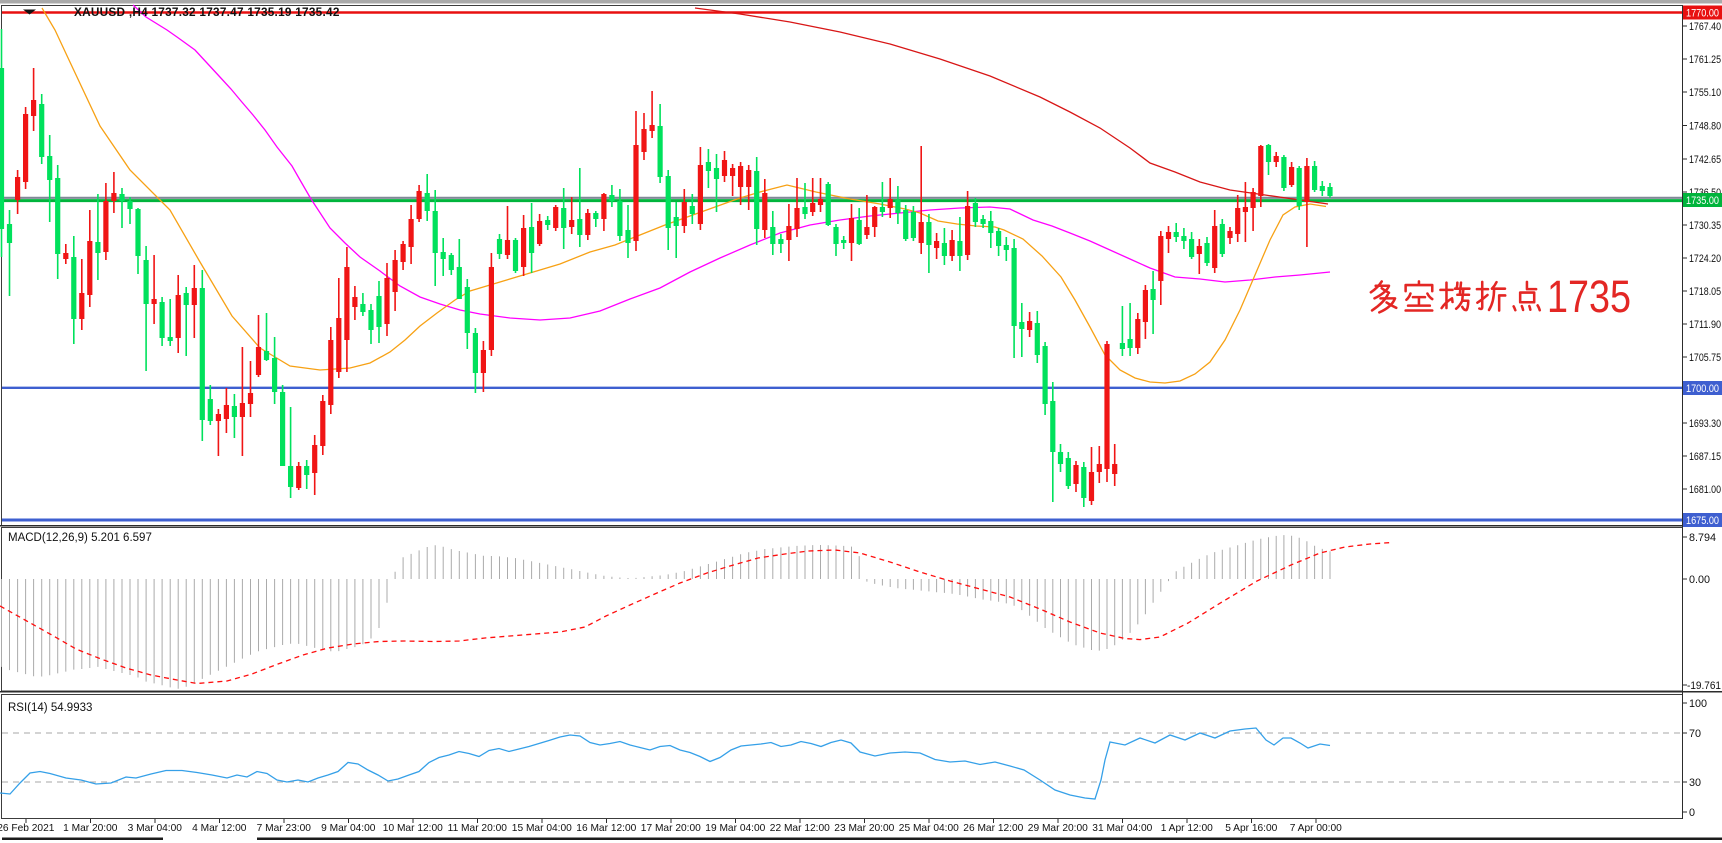 This screenshot has height=843, width=1722. I want to click on svg-text: 4 Mar 12:00, so click(219, 828).